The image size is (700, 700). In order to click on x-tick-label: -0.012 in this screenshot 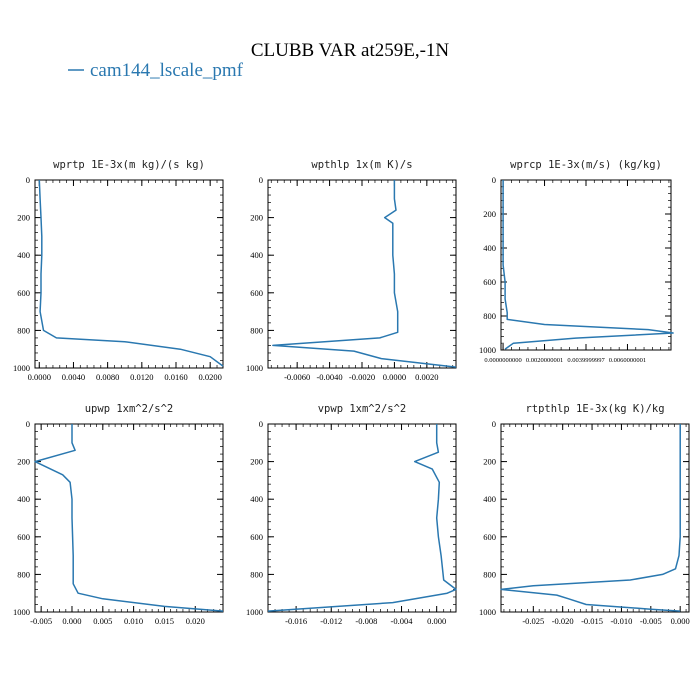, I will do `click(331, 621)`.